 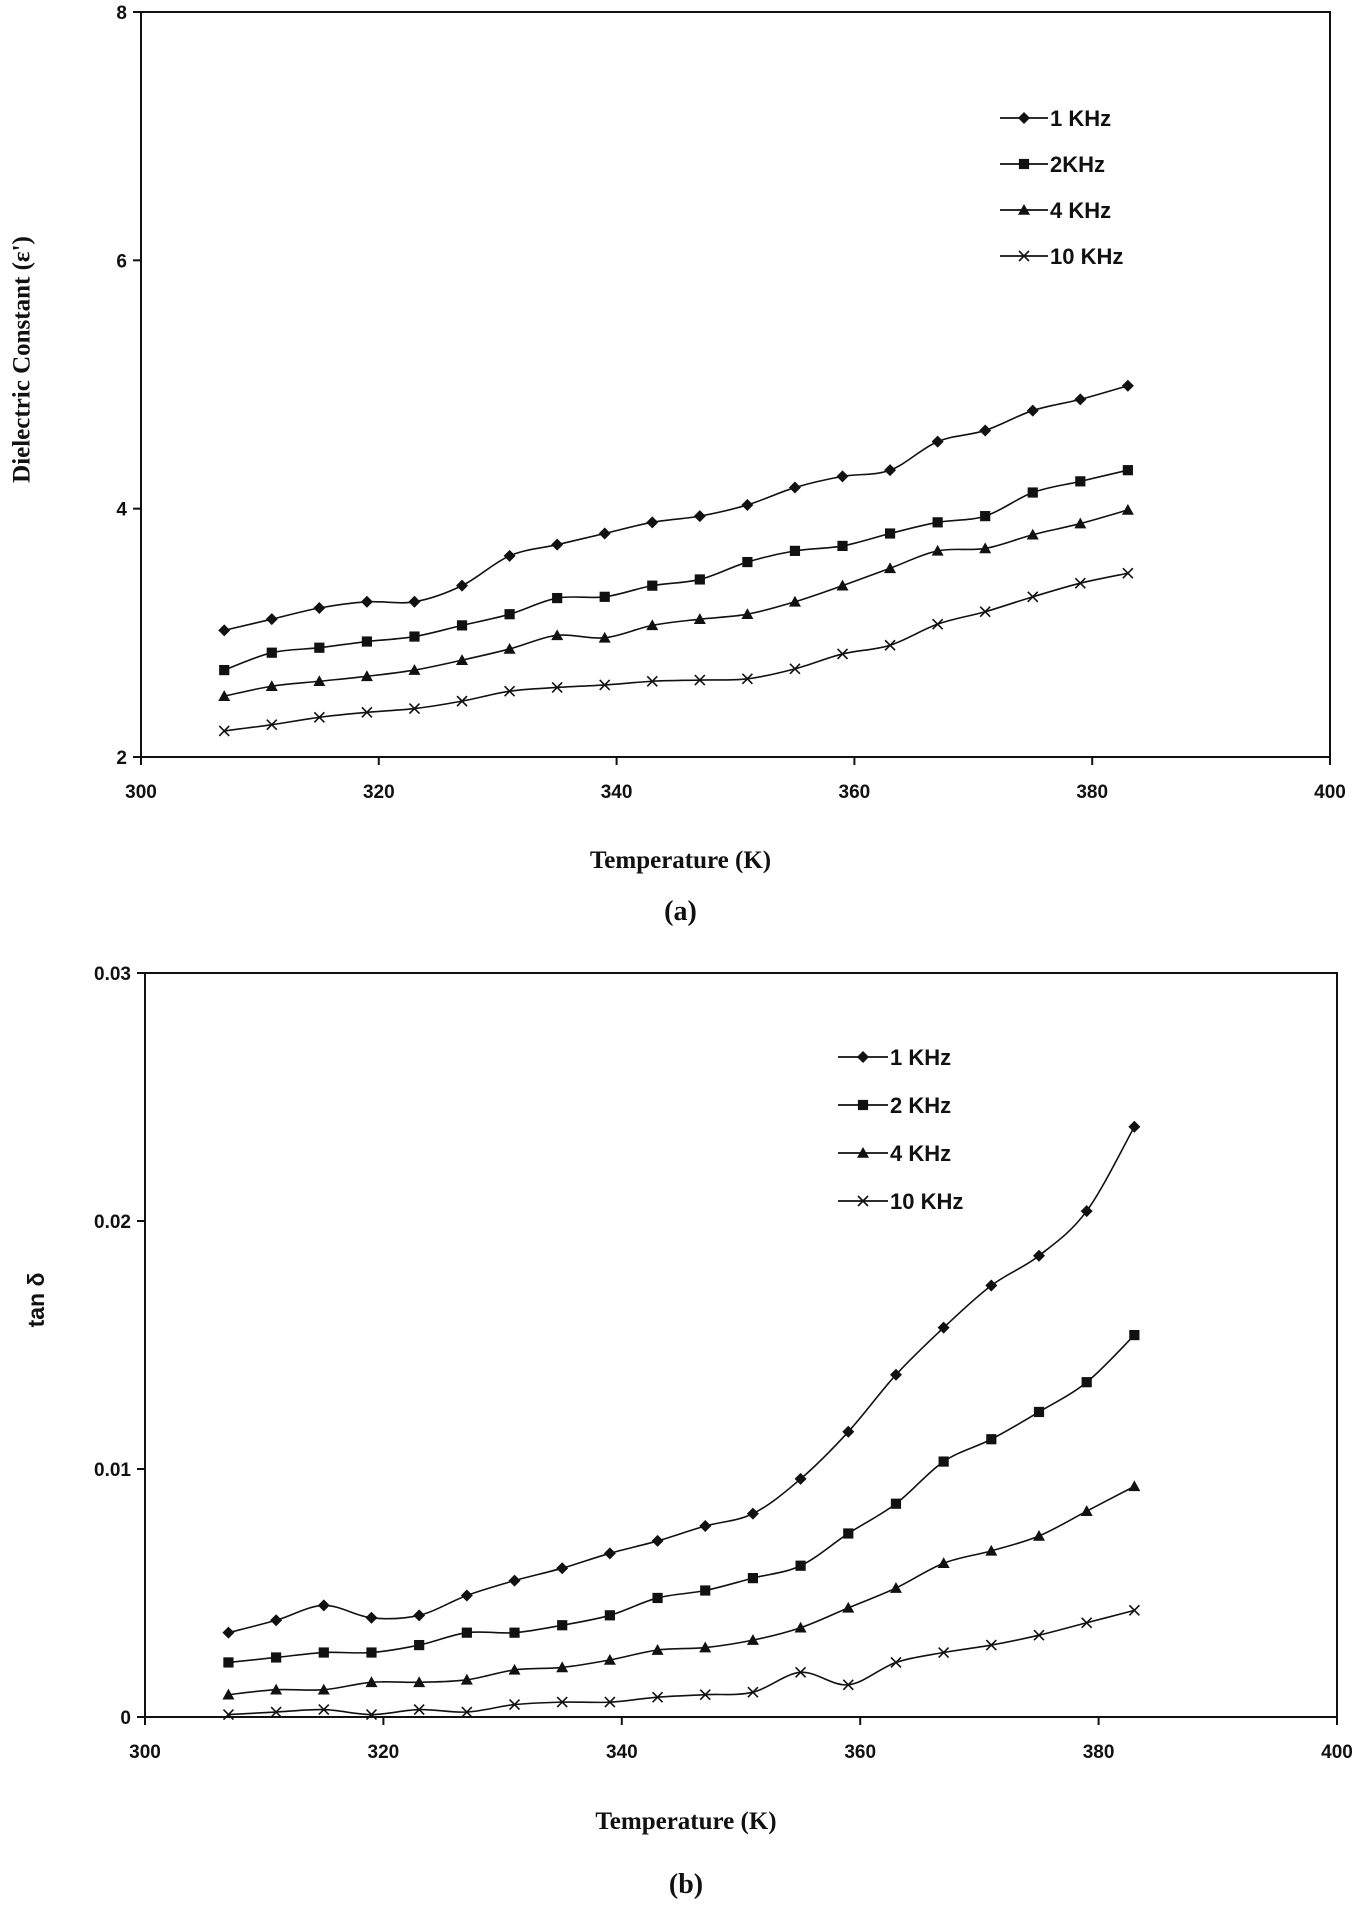 What do you see at coordinates (1061, 256) in the screenshot?
I see `legend-entry: 10 KHz` at bounding box center [1061, 256].